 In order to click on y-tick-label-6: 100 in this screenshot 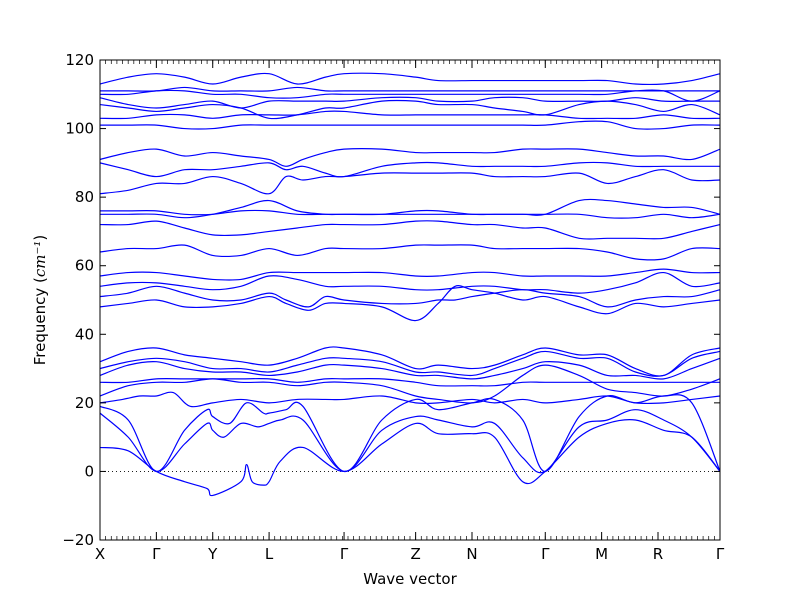, I will do `click(79, 129)`.